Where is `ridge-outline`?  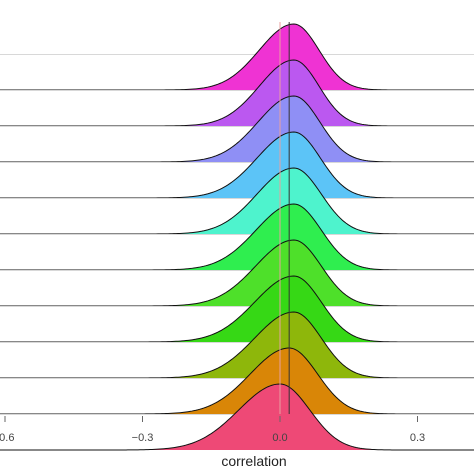 ridge-outline is located at coordinates (237, 417).